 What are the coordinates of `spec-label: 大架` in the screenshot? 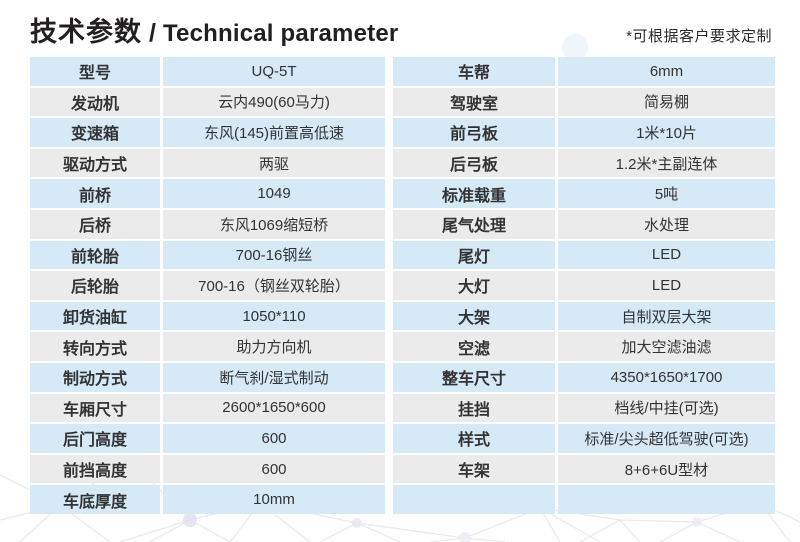 It's located at (474, 316).